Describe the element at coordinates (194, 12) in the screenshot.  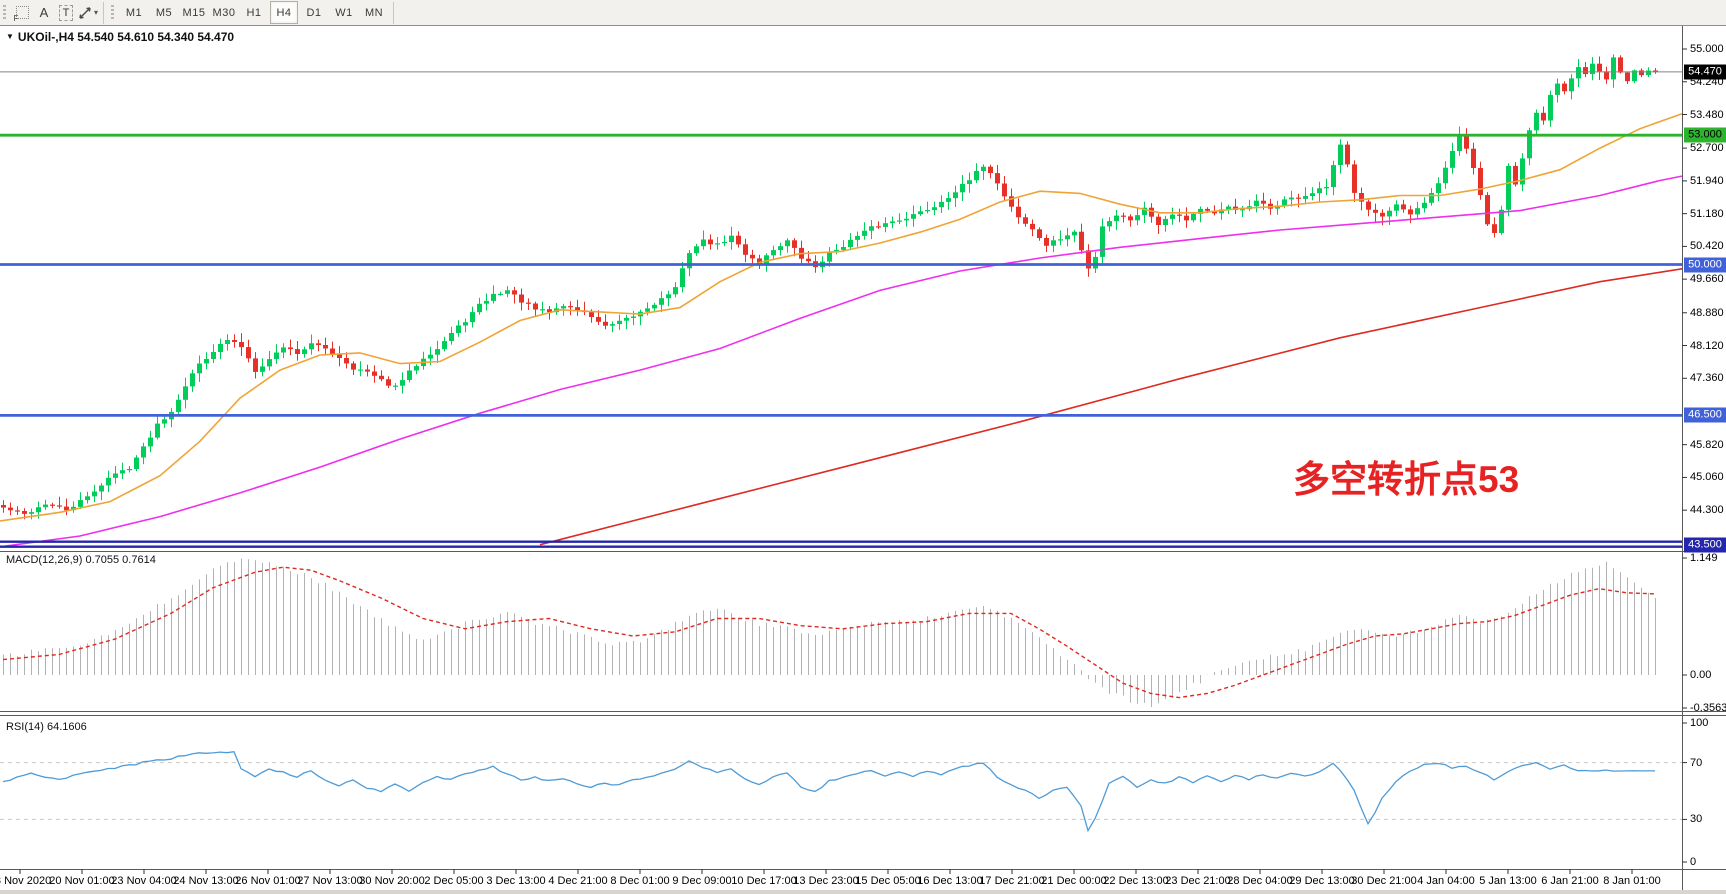
I see `tf-button-m15: M15` at that location.